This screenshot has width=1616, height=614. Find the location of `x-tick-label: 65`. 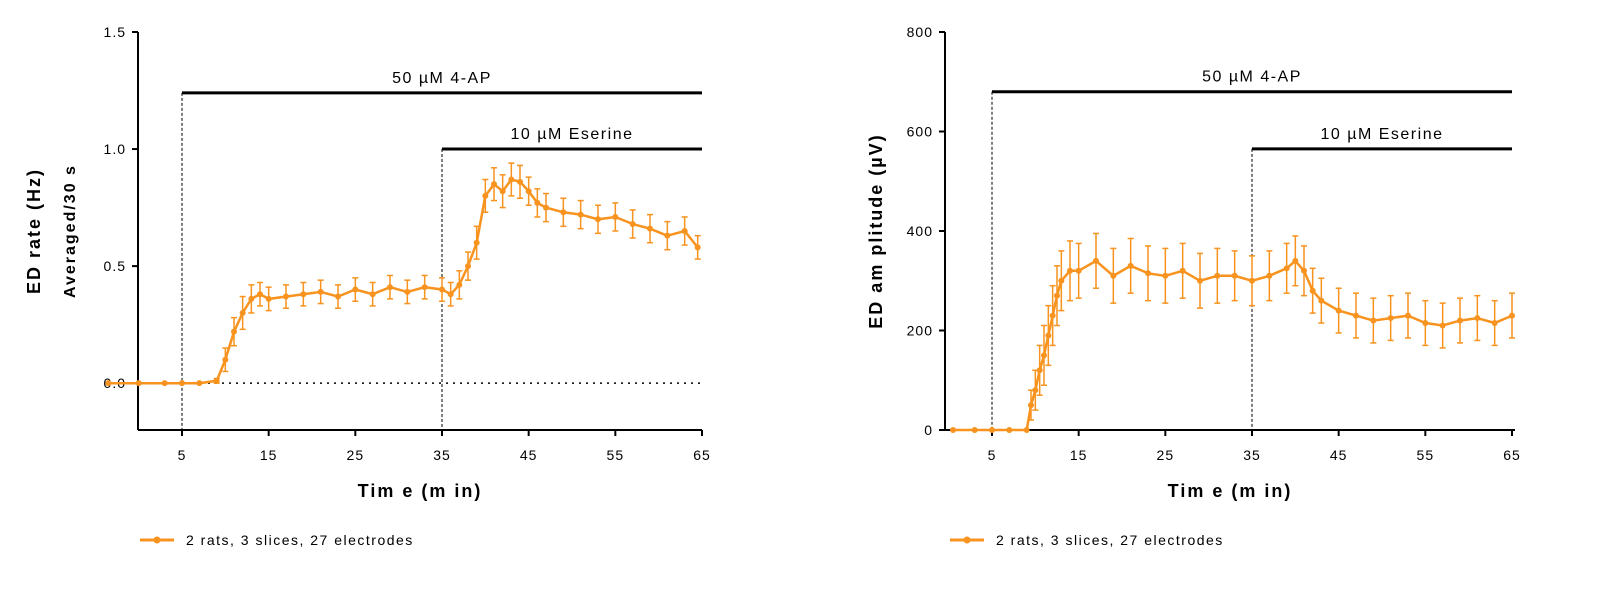

x-tick-label: 65 is located at coordinates (702, 455).